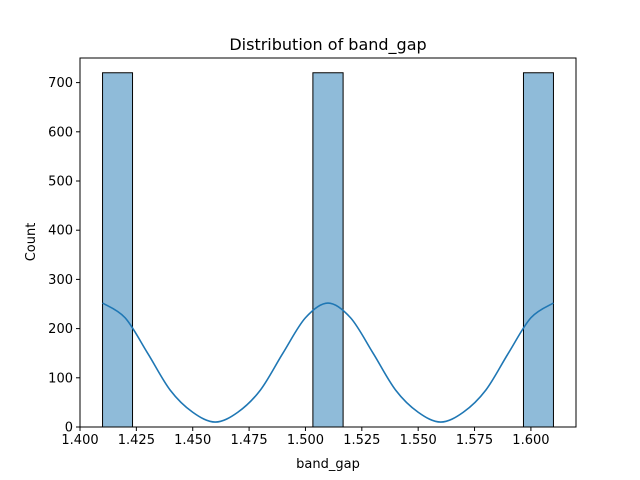 This screenshot has height=480, width=640. I want to click on y-axis-ticks: 0 100 200 300 400 500 600 700, so click(64, 256).